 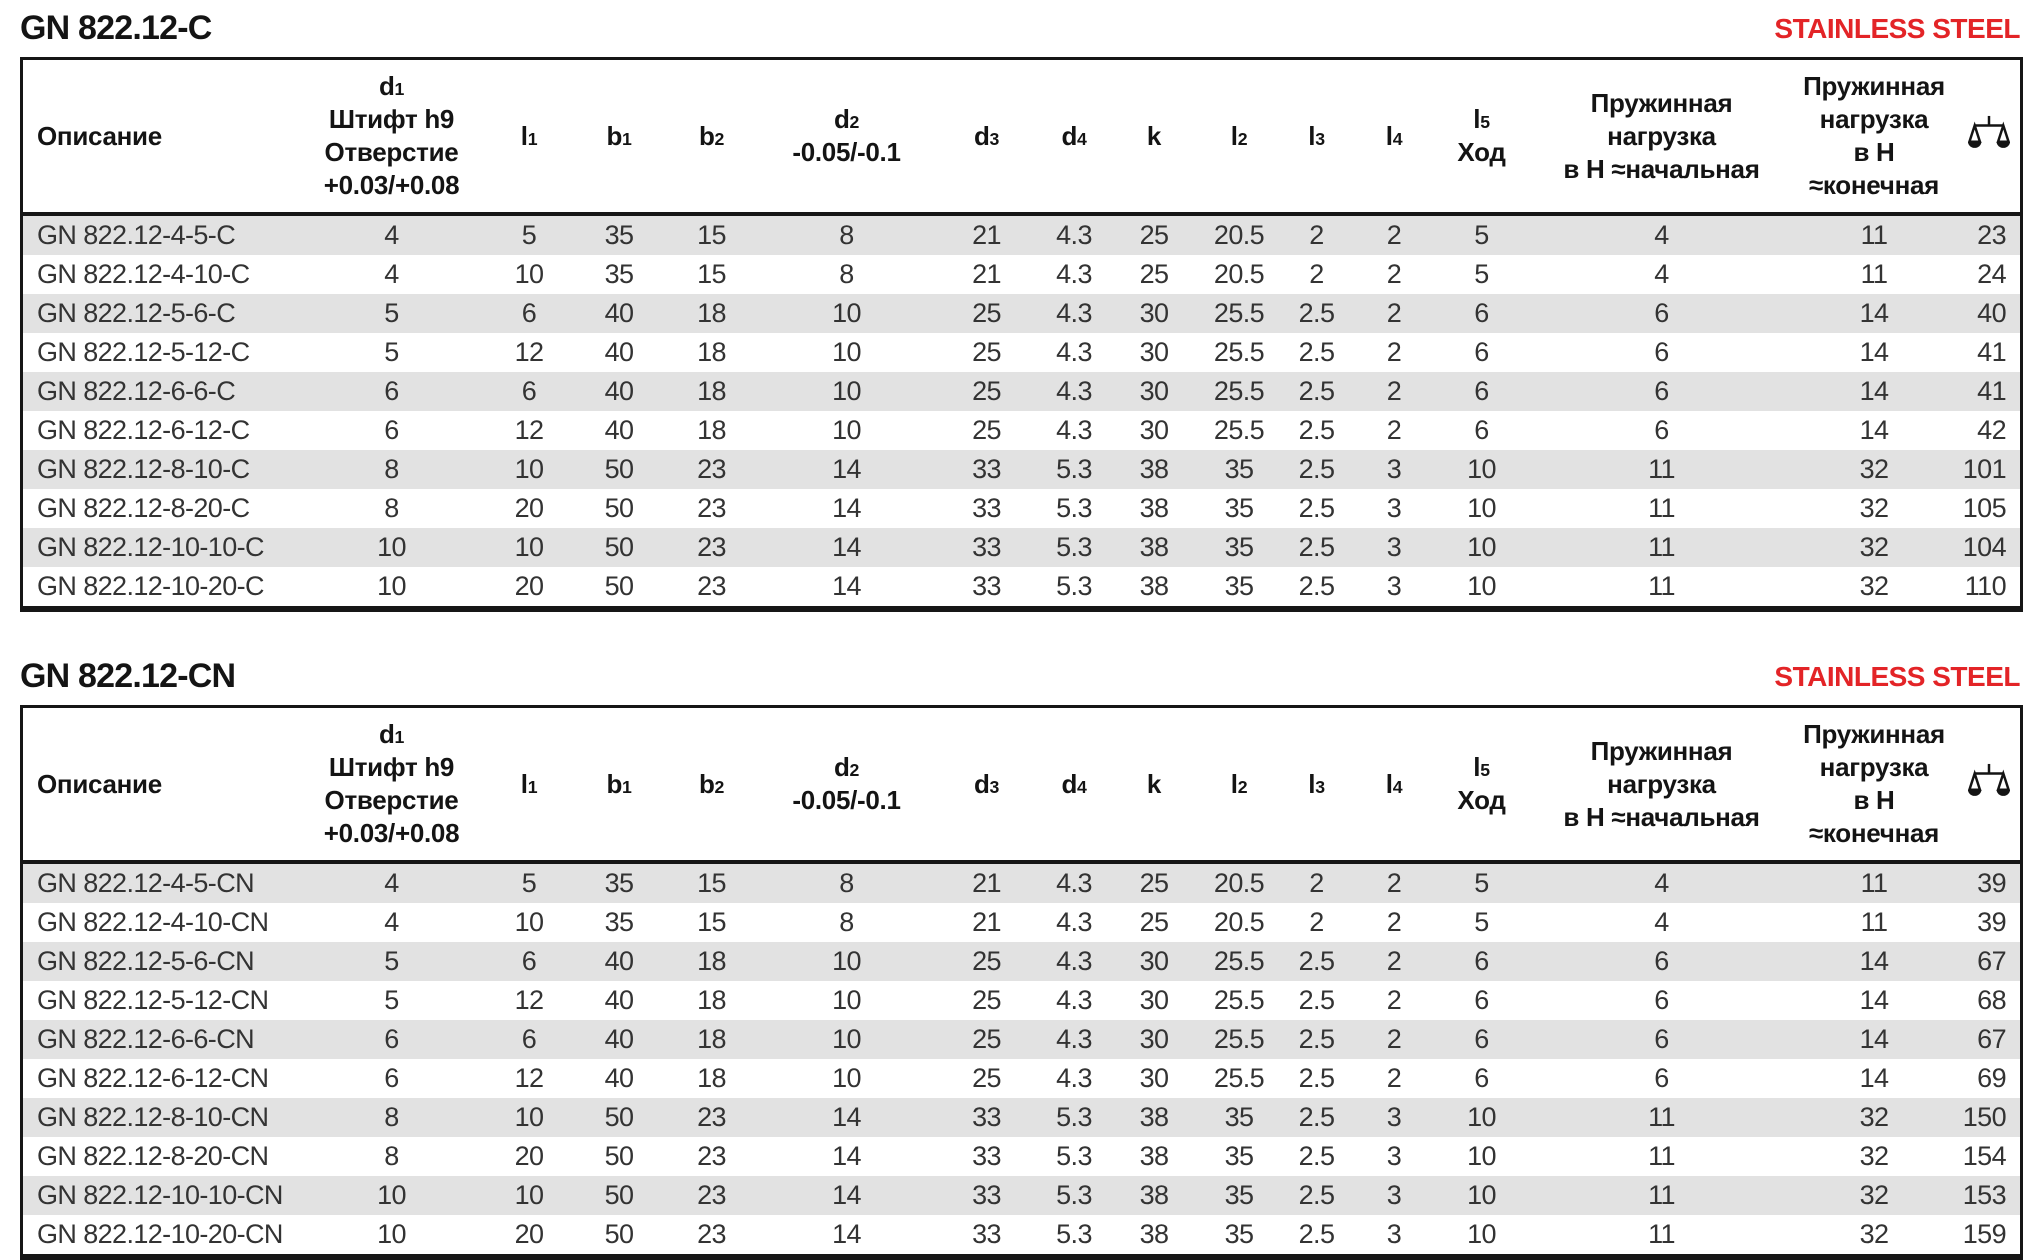 I want to click on column-header: d1 Штифт h9 Отверстие +0.03/+0.08, so click(x=391, y=137).